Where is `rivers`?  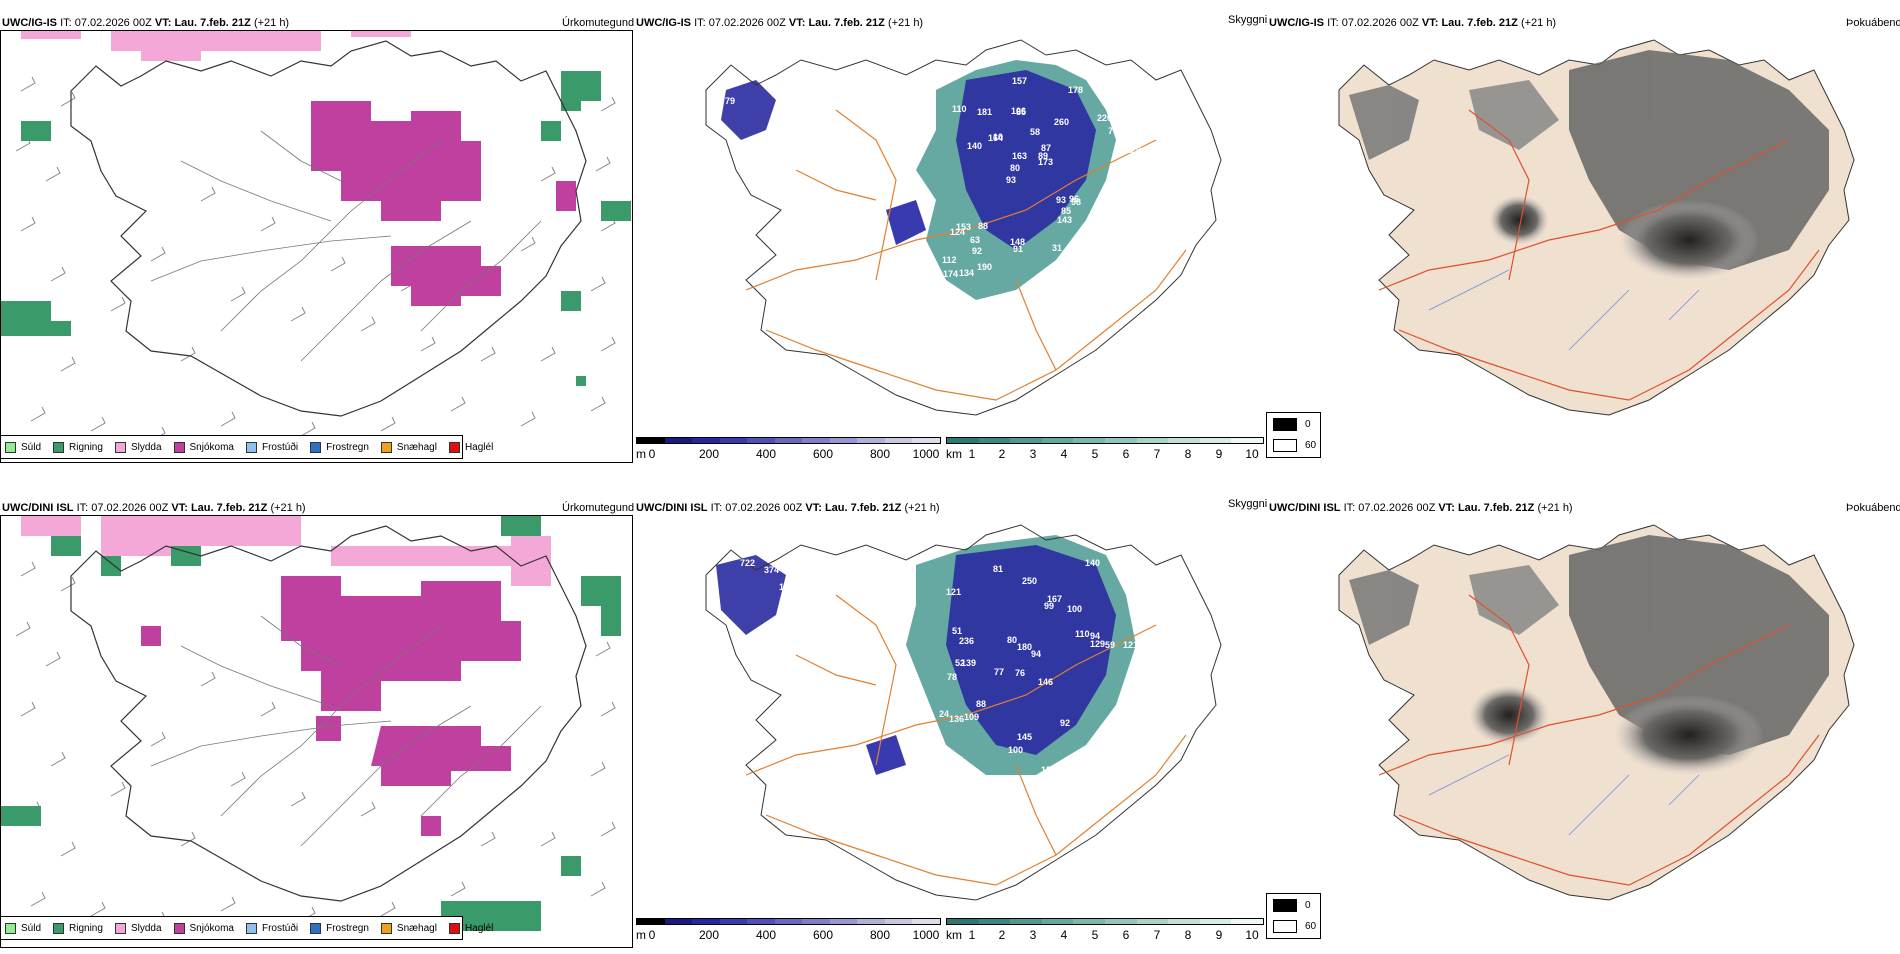
rivers is located at coordinates (1564, 310).